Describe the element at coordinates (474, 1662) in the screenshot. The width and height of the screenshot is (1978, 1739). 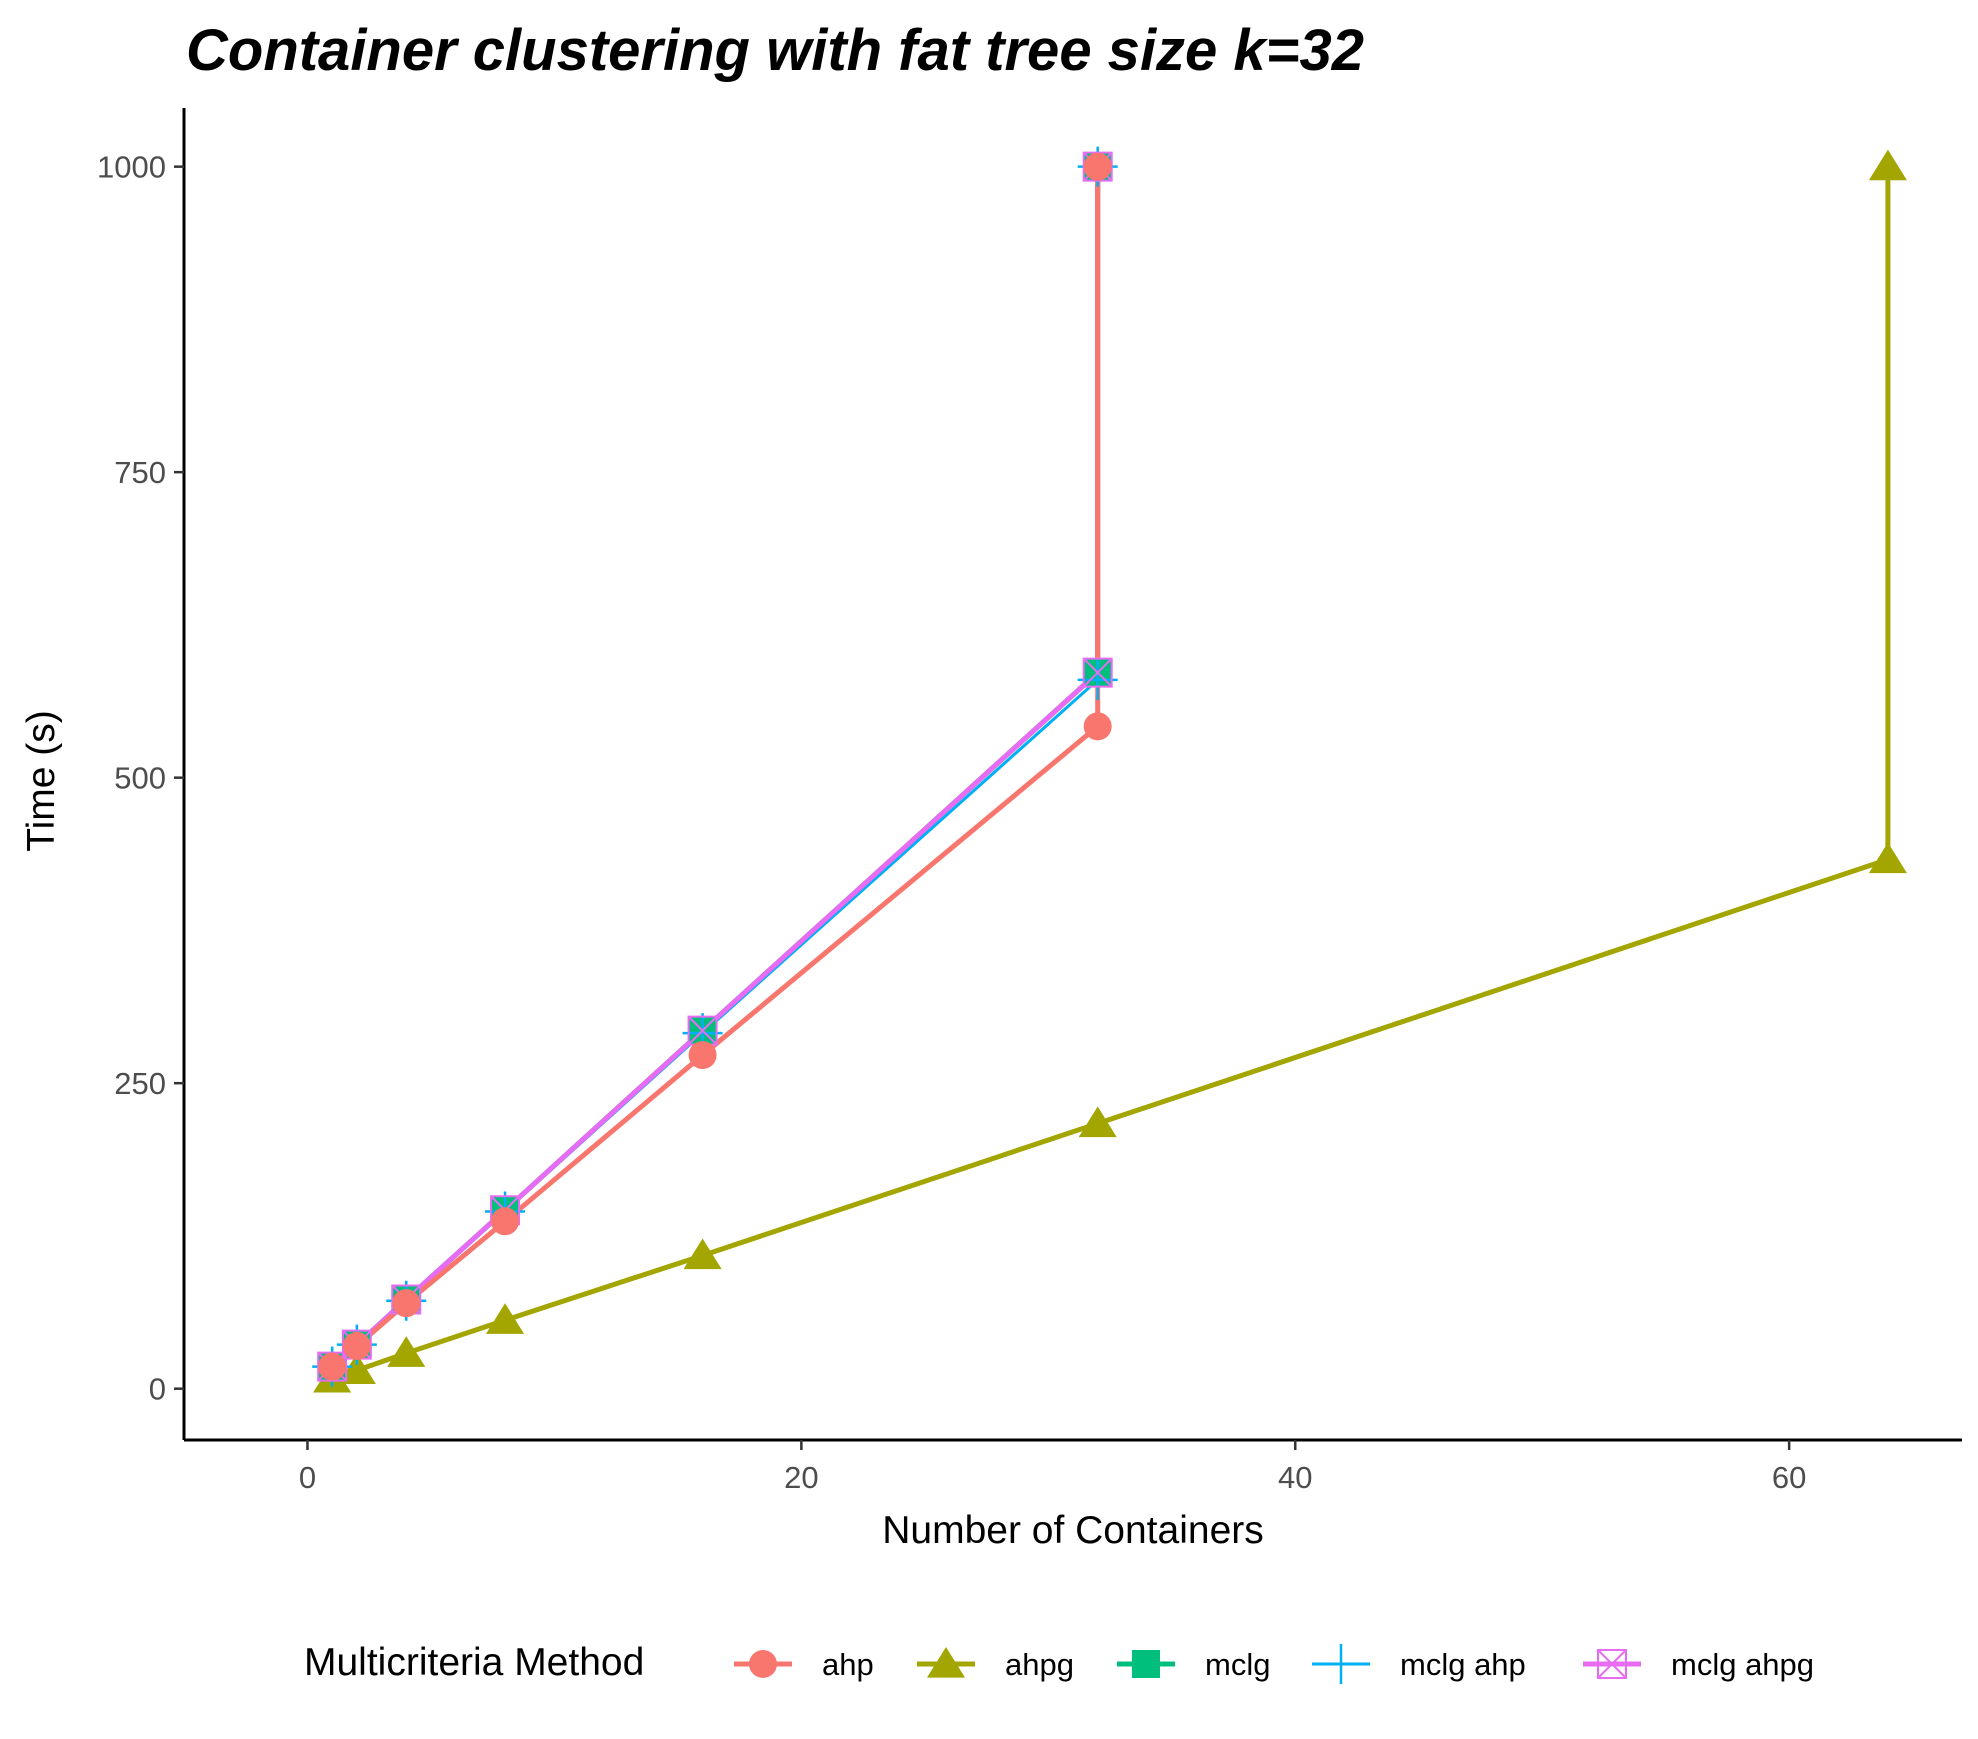
I see `legend-title: Multicriteria Method` at that location.